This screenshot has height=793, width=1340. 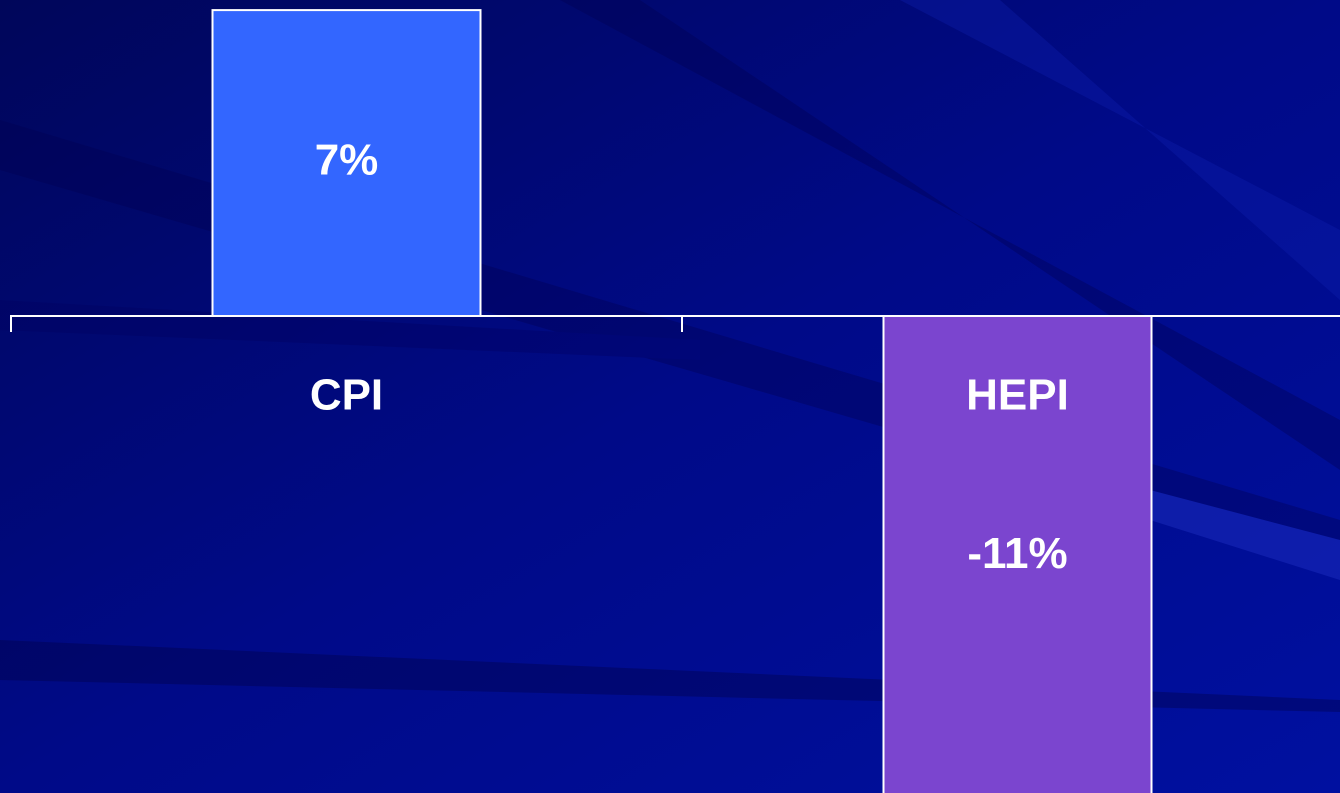 What do you see at coordinates (346, 395) in the screenshot?
I see `x-tick-label: CPI` at bounding box center [346, 395].